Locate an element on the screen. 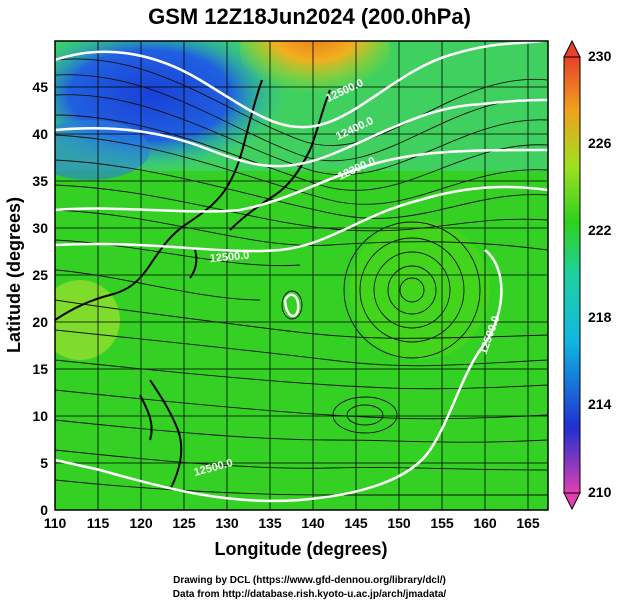  y-tick-label: 5 is located at coordinates (44, 463).